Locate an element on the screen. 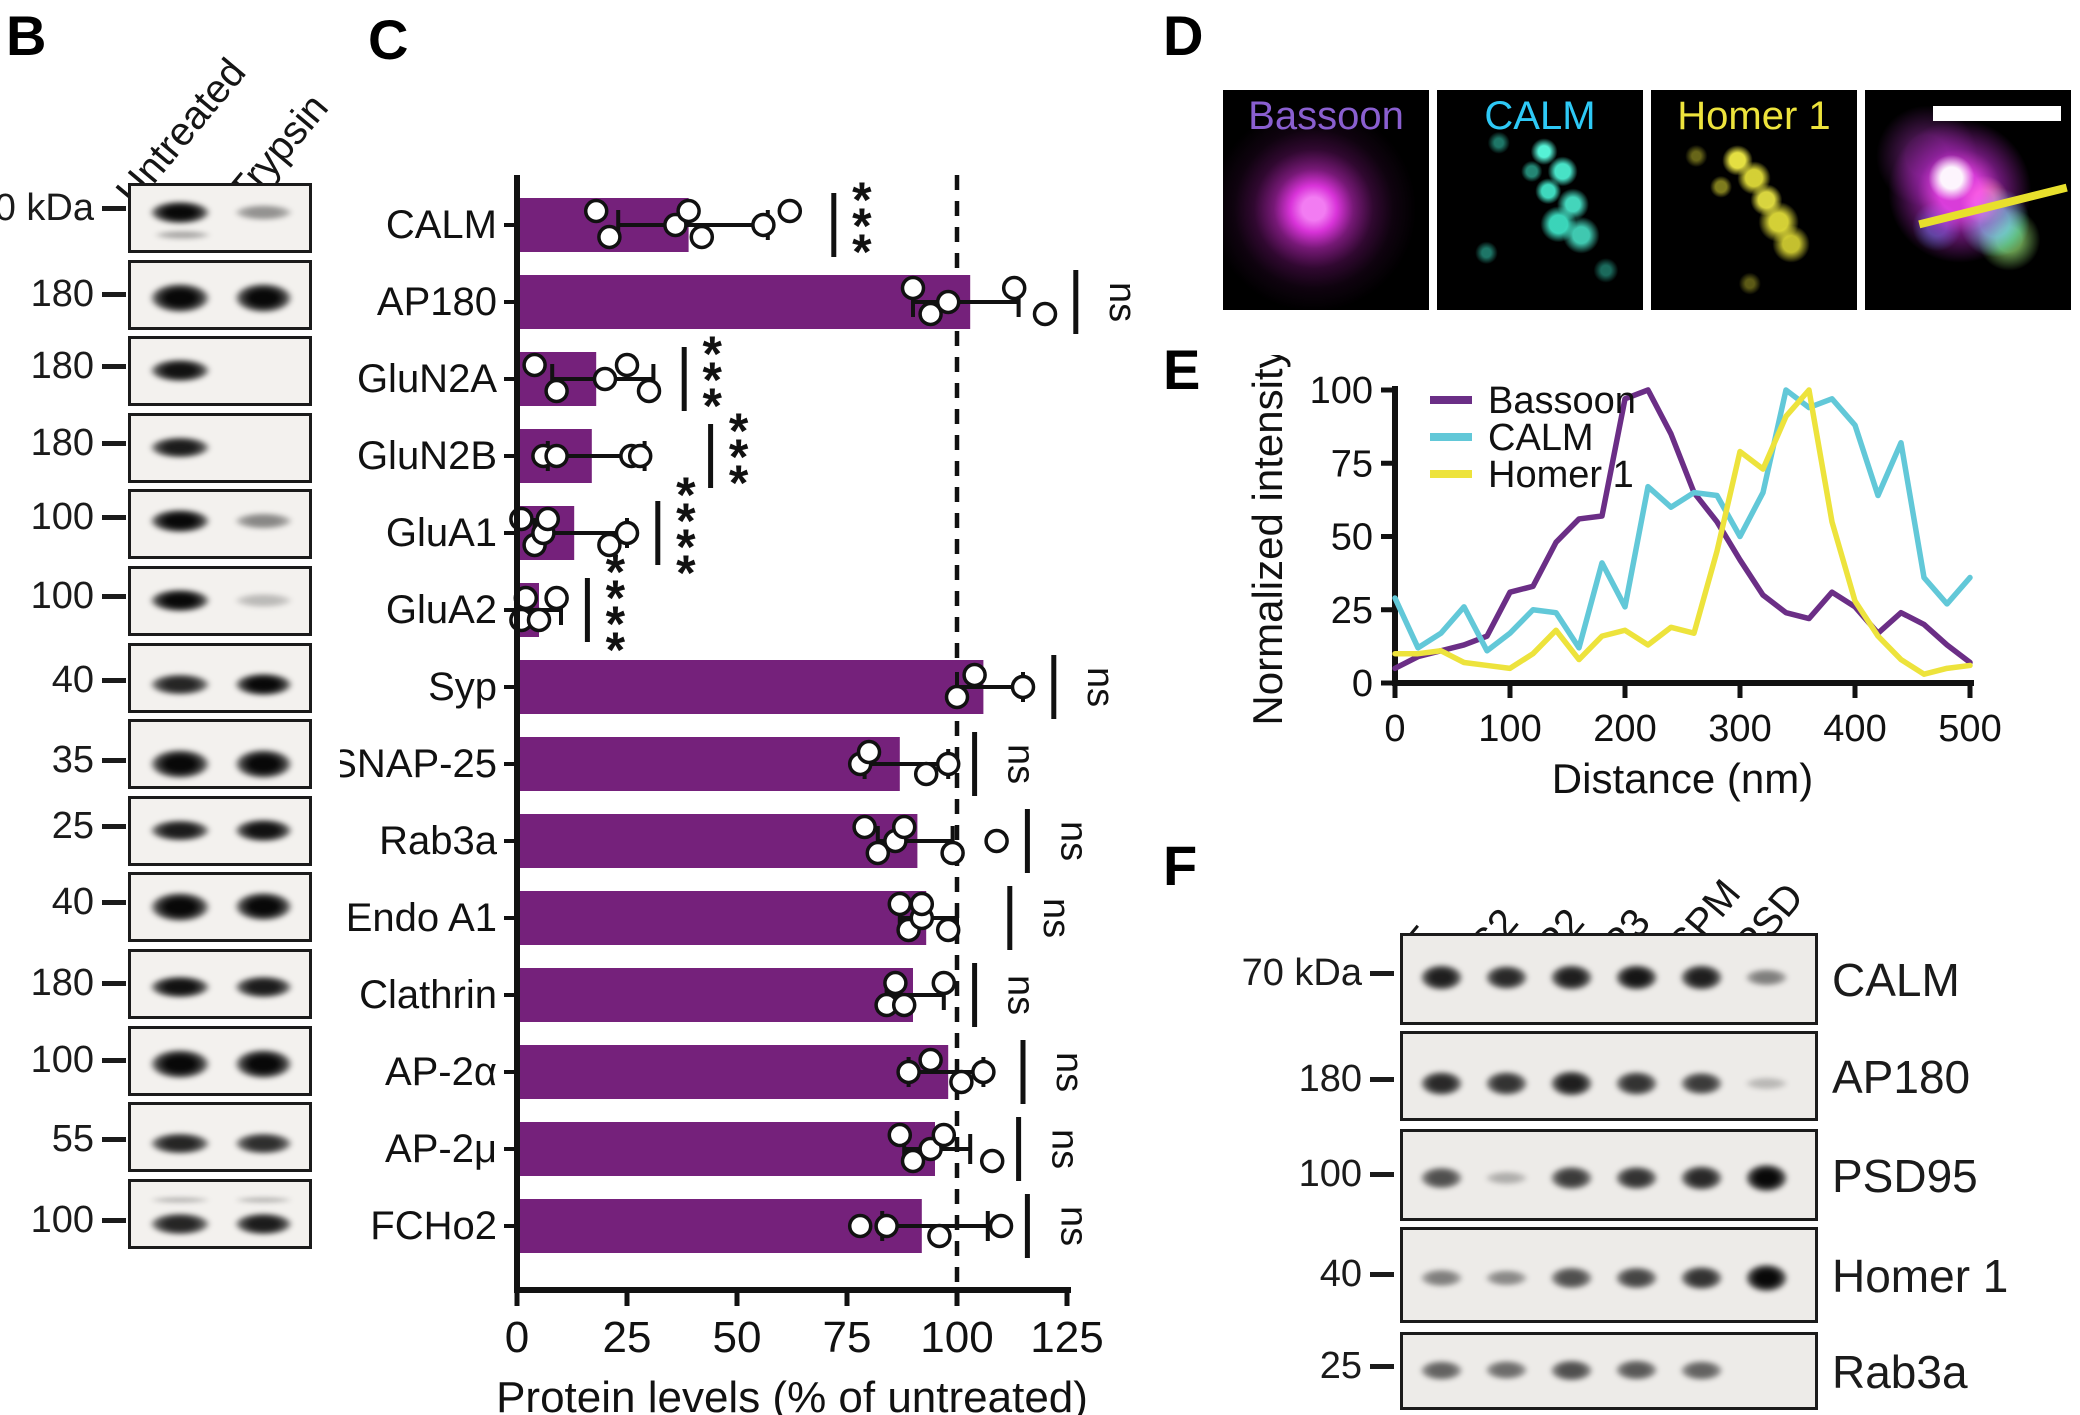 This screenshot has height=1415, width=2080. microscopy-tile-homer1: Homer 1 is located at coordinates (1754, 200).